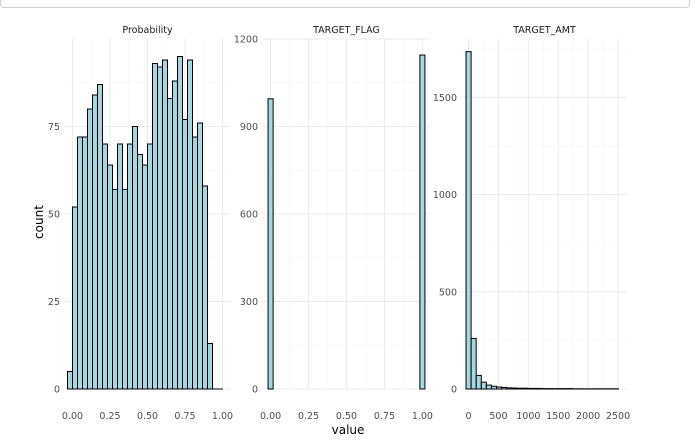 The width and height of the screenshot is (695, 445). I want to click on y-tick-label: 500, so click(448, 292).